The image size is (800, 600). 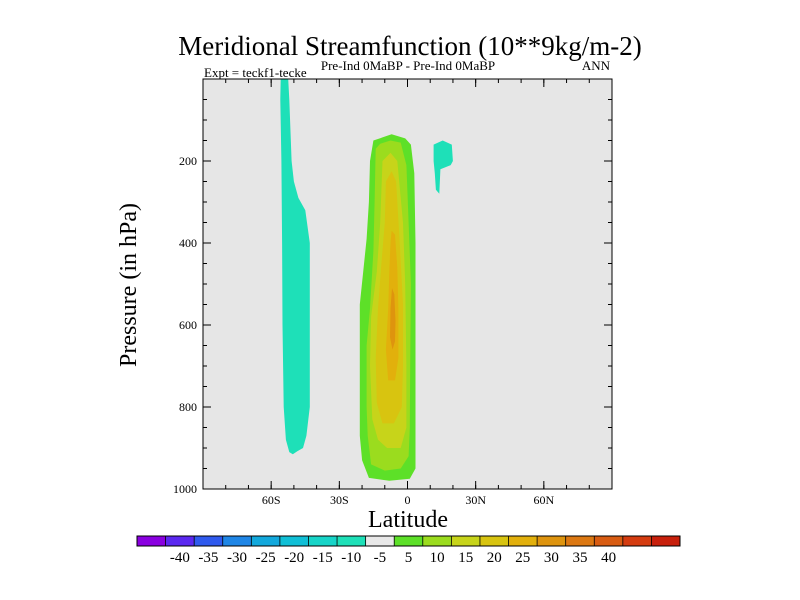 I want to click on colorbar-label: -25, so click(x=266, y=558).